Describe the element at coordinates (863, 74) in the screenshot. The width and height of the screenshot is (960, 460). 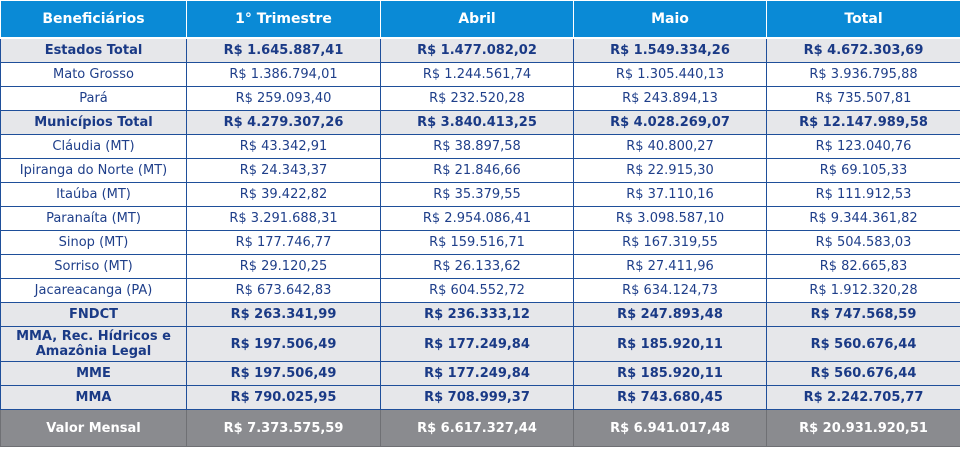
I see `cell-total: R$ 3.936.795,88` at that location.